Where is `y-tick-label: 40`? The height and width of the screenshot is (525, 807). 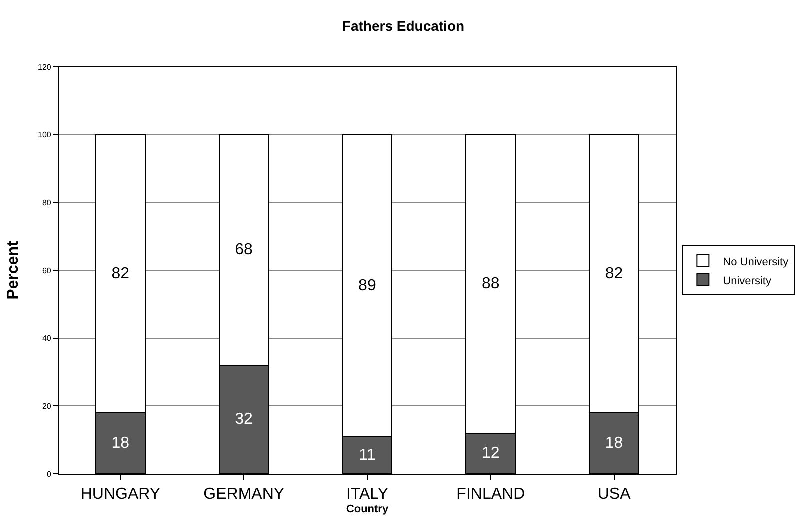
y-tick-label: 40 is located at coordinates (47, 339).